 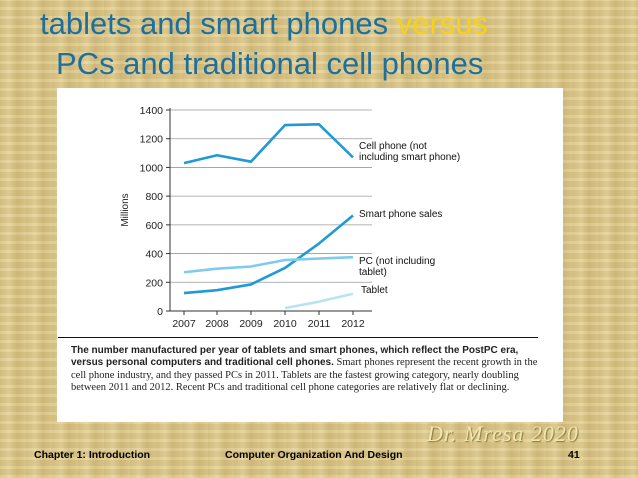 What do you see at coordinates (442, 23) in the screenshot?
I see `title-highlight: versus` at bounding box center [442, 23].